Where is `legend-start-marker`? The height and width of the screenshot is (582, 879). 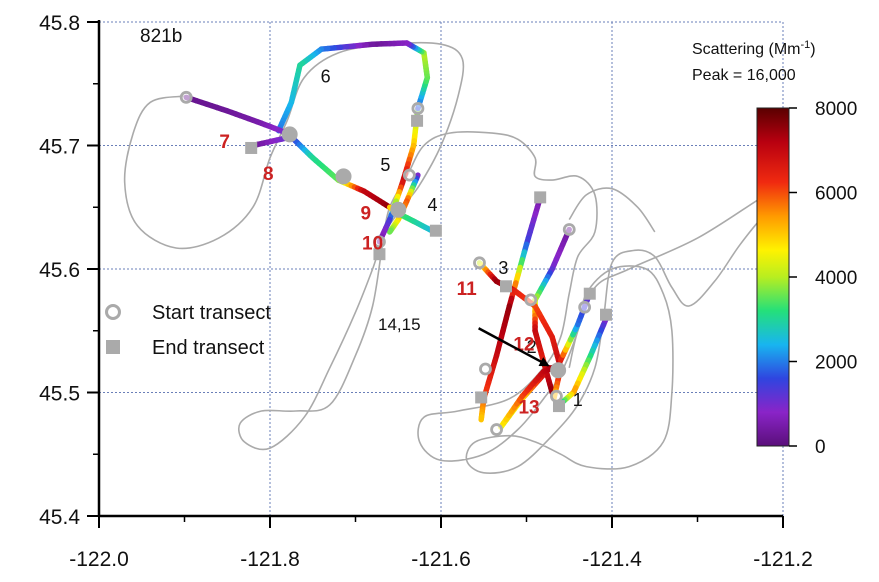
legend-start-marker is located at coordinates (113, 312).